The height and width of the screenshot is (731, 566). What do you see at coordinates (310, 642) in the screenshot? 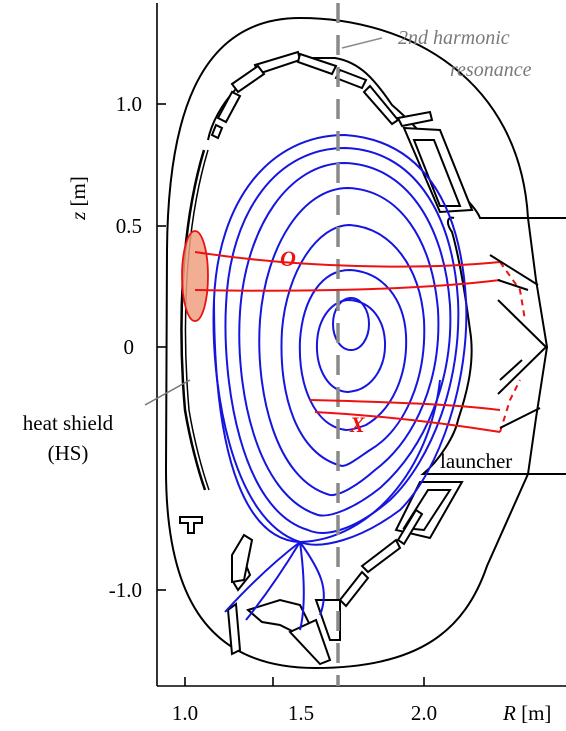
I see `divertor-right` at bounding box center [310, 642].